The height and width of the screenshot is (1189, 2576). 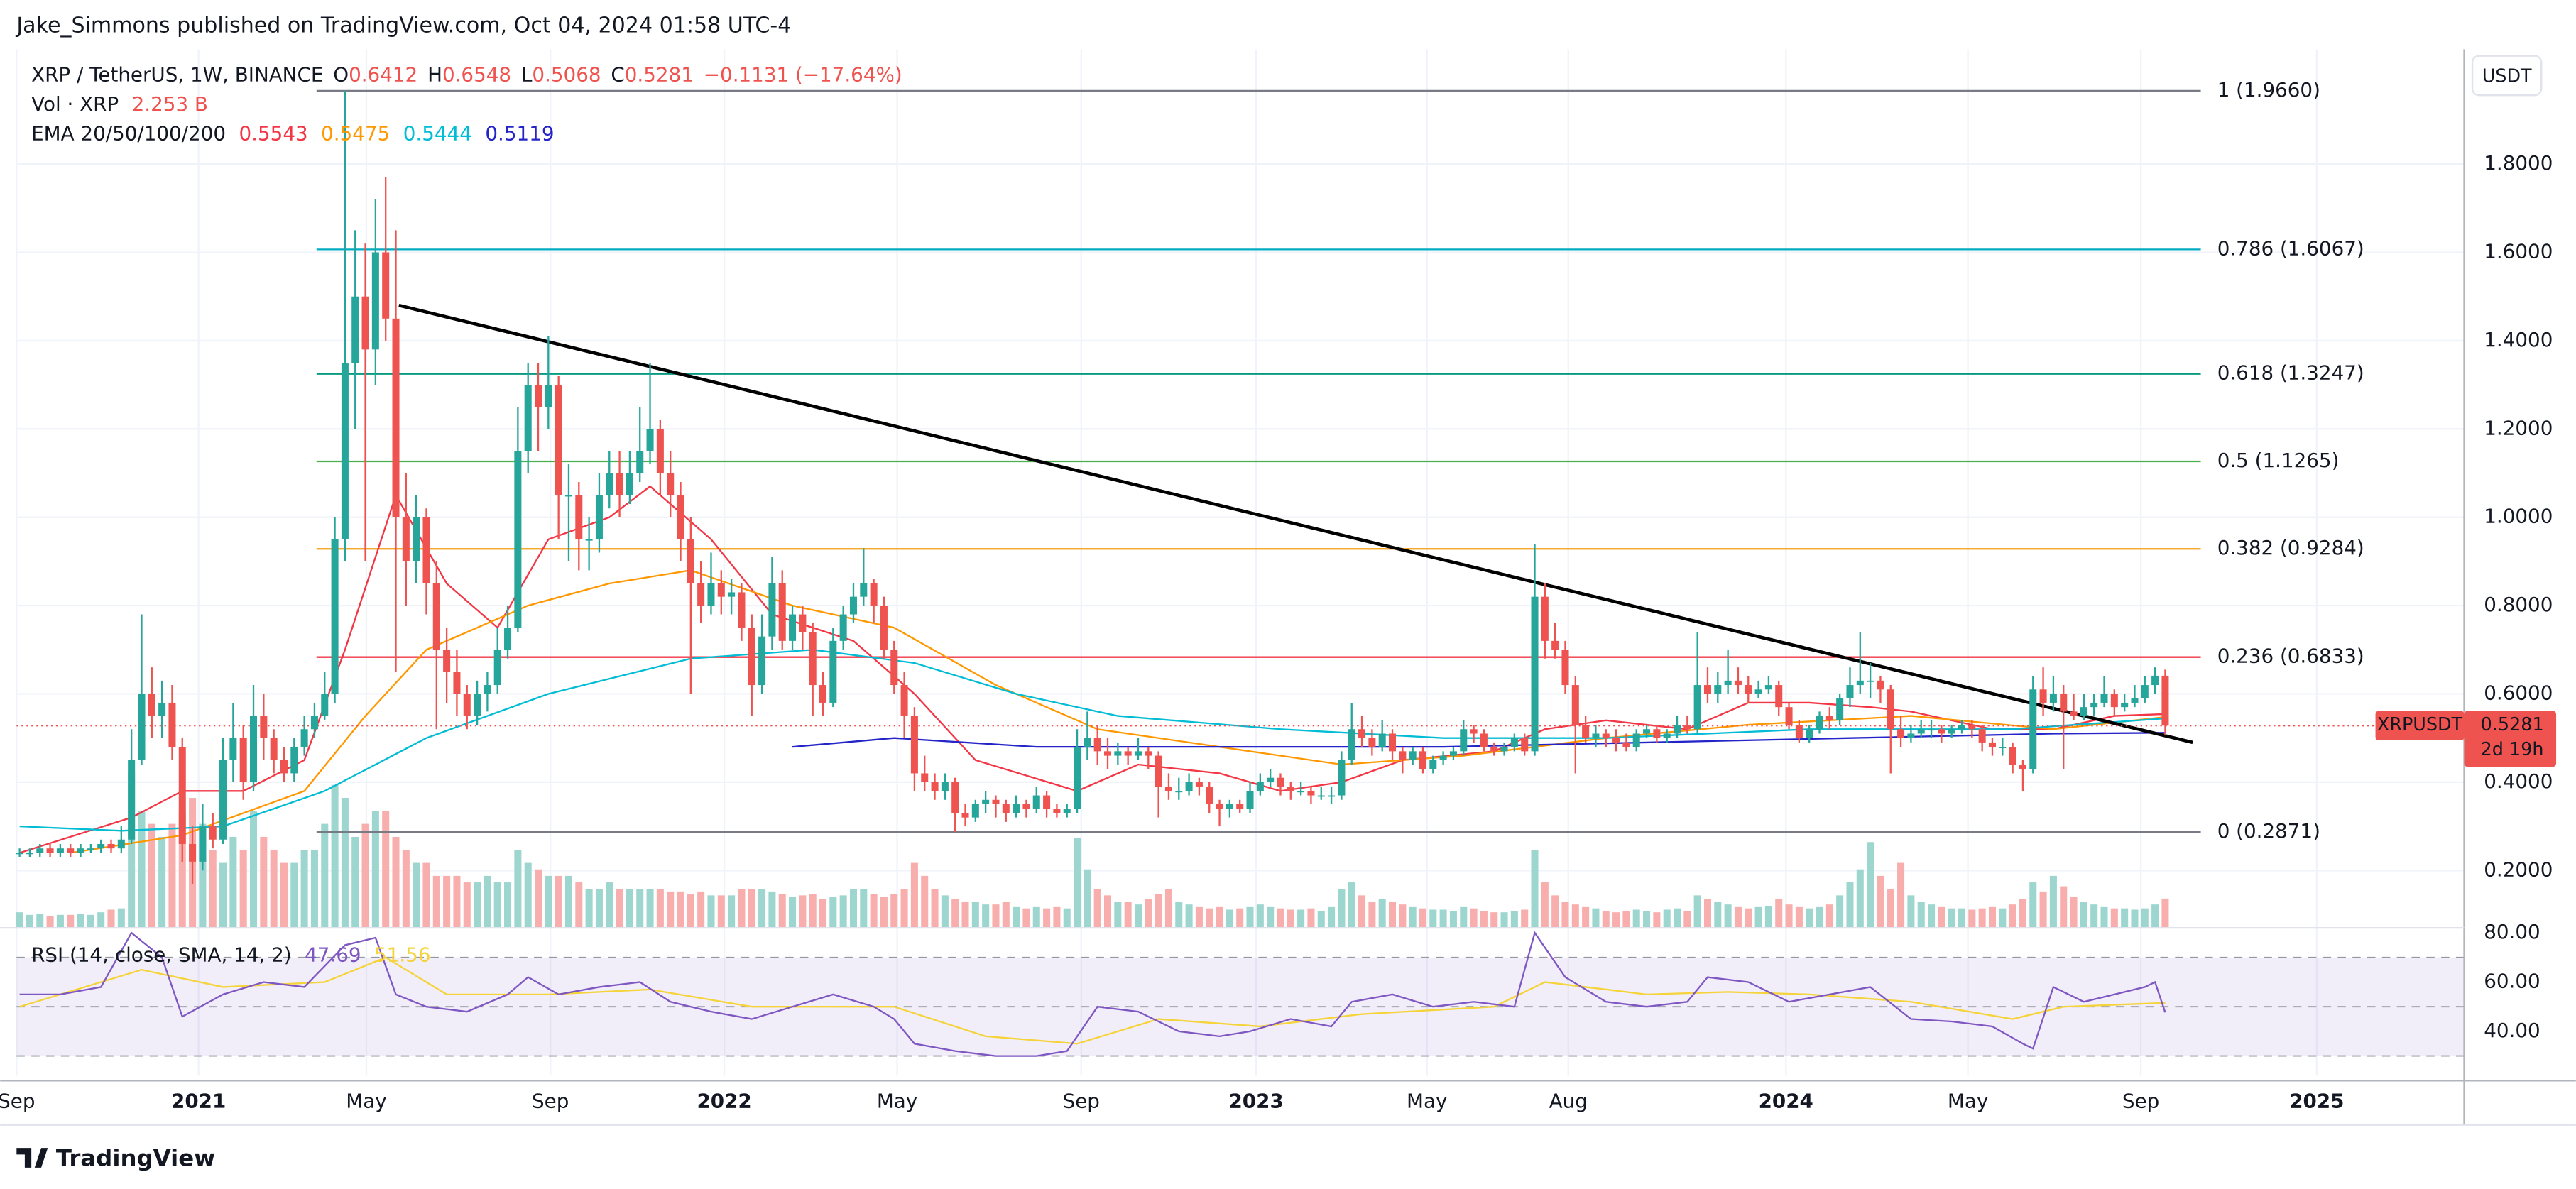 I want to click on volume-title: Vol · XRP, so click(x=75, y=104).